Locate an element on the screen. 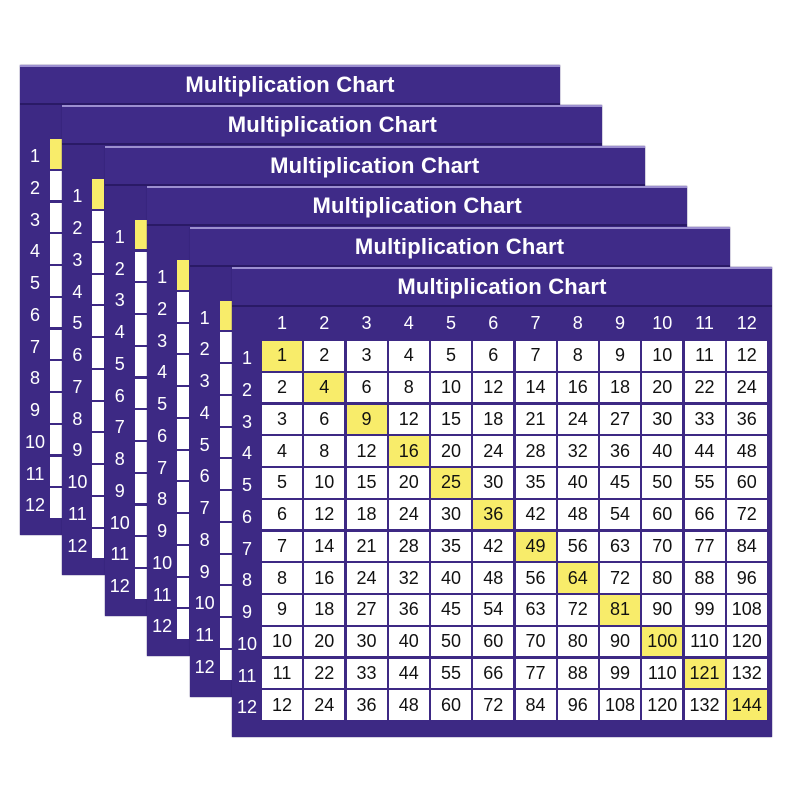 The image size is (800, 800). table-cell: 56 is located at coordinates (577, 546).